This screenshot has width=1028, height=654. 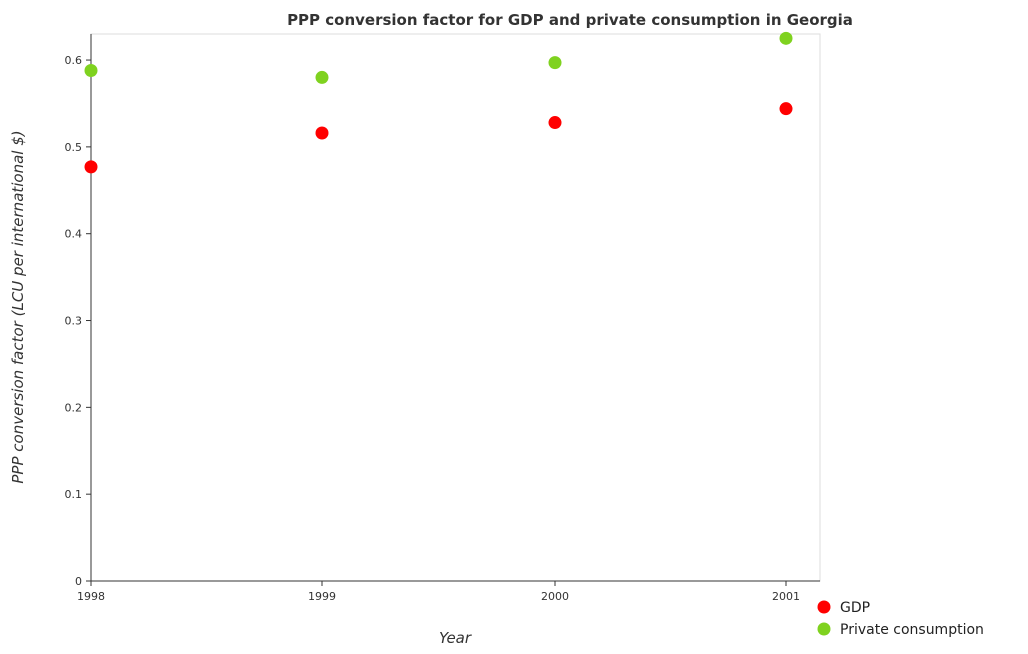 I want to click on y-tick-label: 0.1, so click(x=74, y=494).